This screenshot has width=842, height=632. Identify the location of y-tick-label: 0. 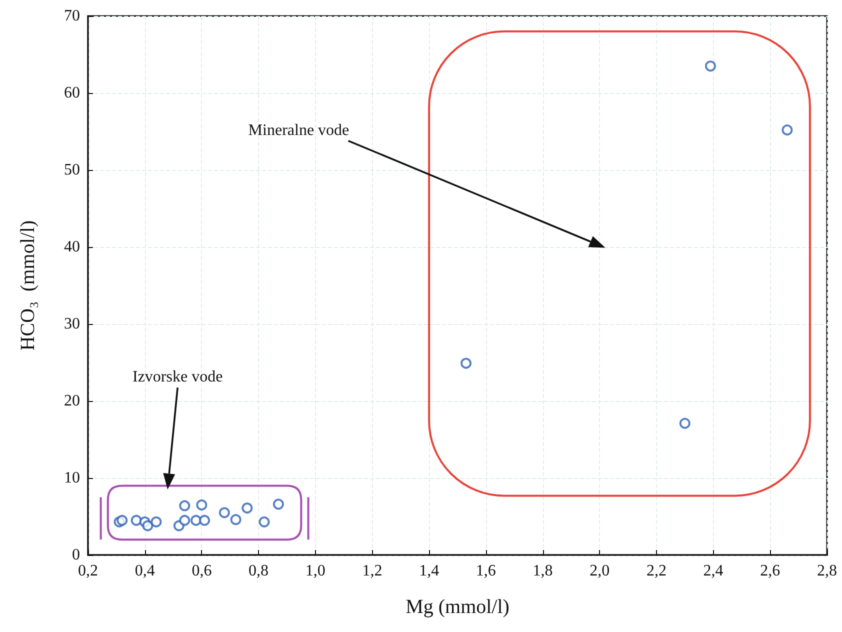
(76, 555).